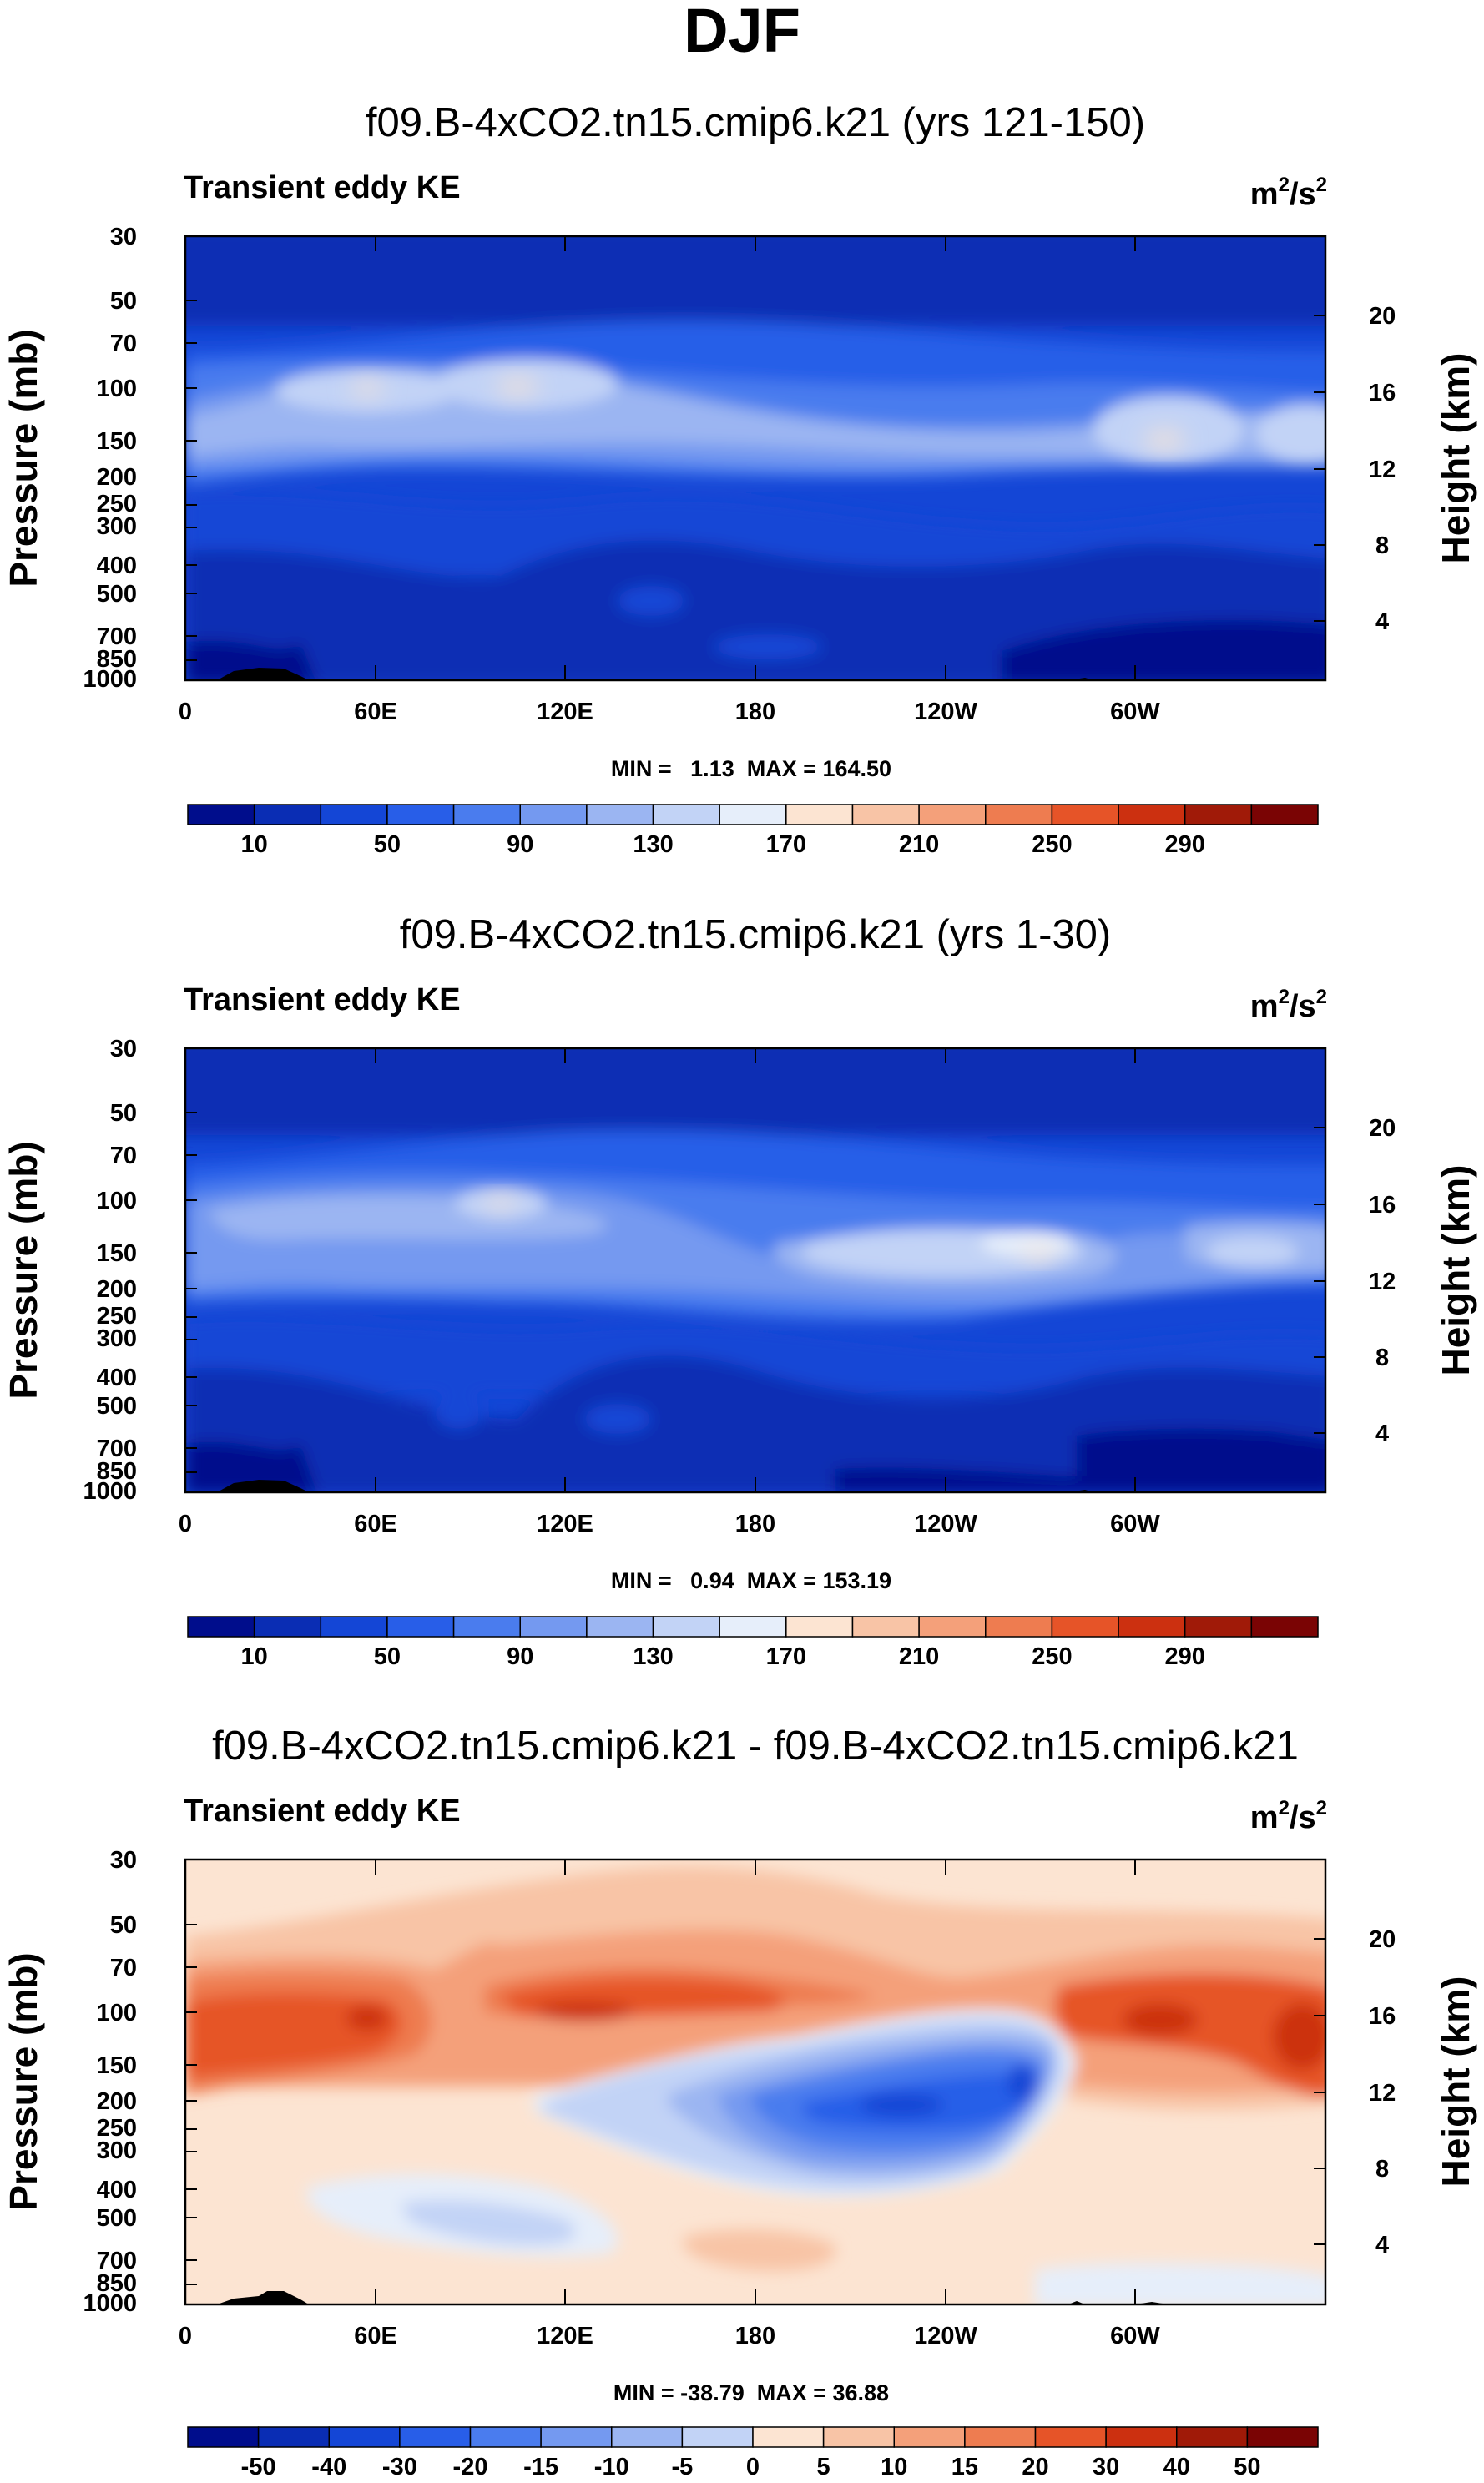  Describe the element at coordinates (653, 1657) in the screenshot. I see `colorbar-label: 130` at that location.